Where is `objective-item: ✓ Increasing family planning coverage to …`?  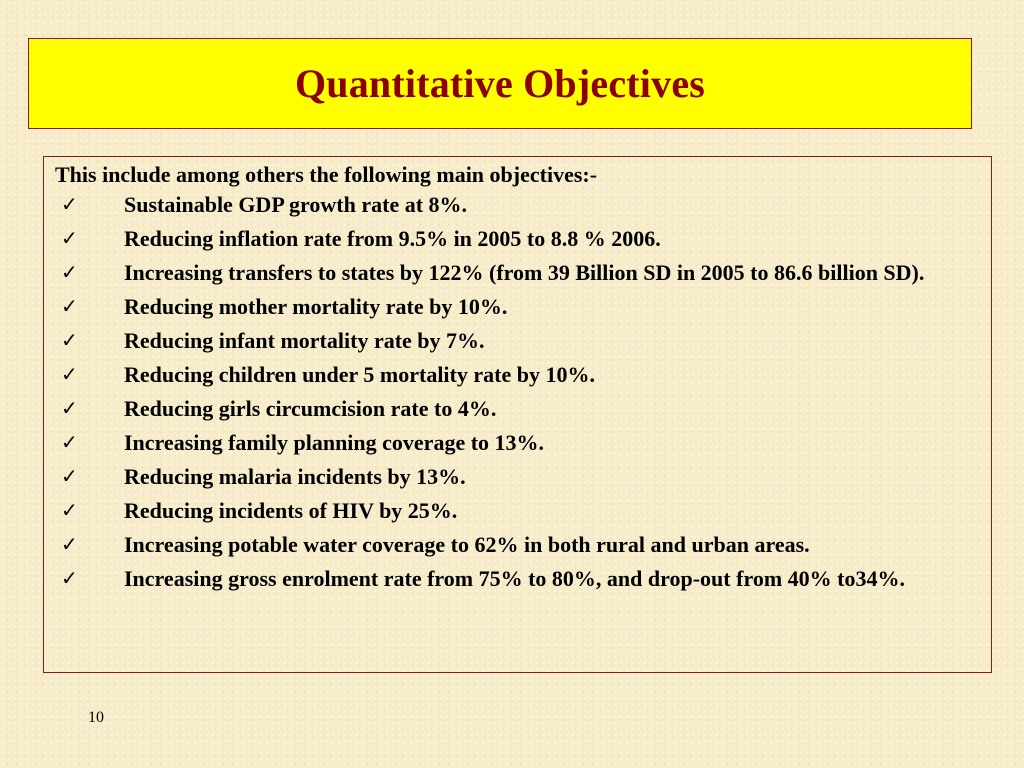 objective-item: ✓ Increasing family planning coverage to … is located at coordinates (518, 442).